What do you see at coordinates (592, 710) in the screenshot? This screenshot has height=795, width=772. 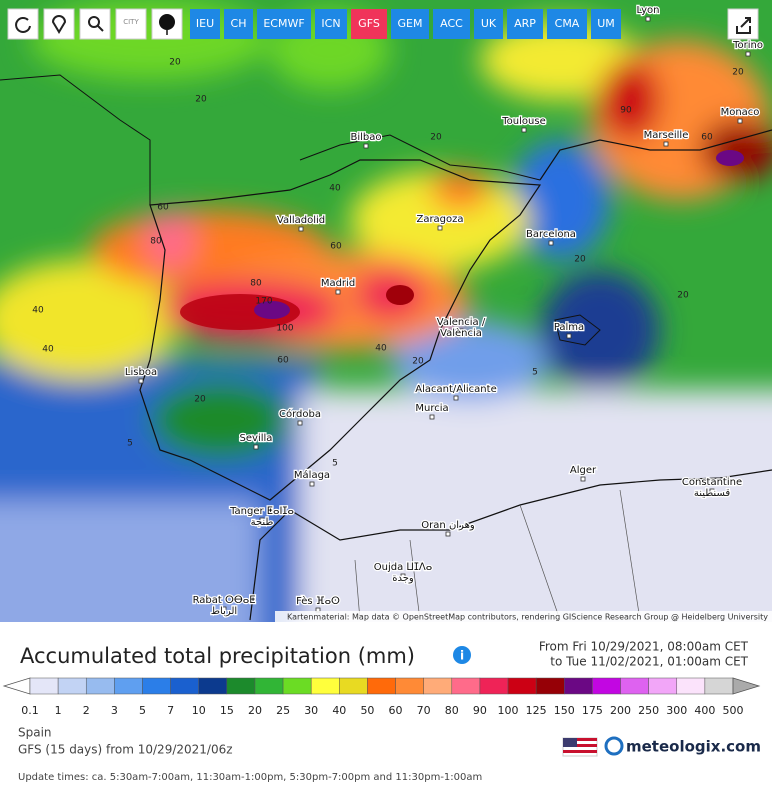 I see `legend-label: 175` at bounding box center [592, 710].